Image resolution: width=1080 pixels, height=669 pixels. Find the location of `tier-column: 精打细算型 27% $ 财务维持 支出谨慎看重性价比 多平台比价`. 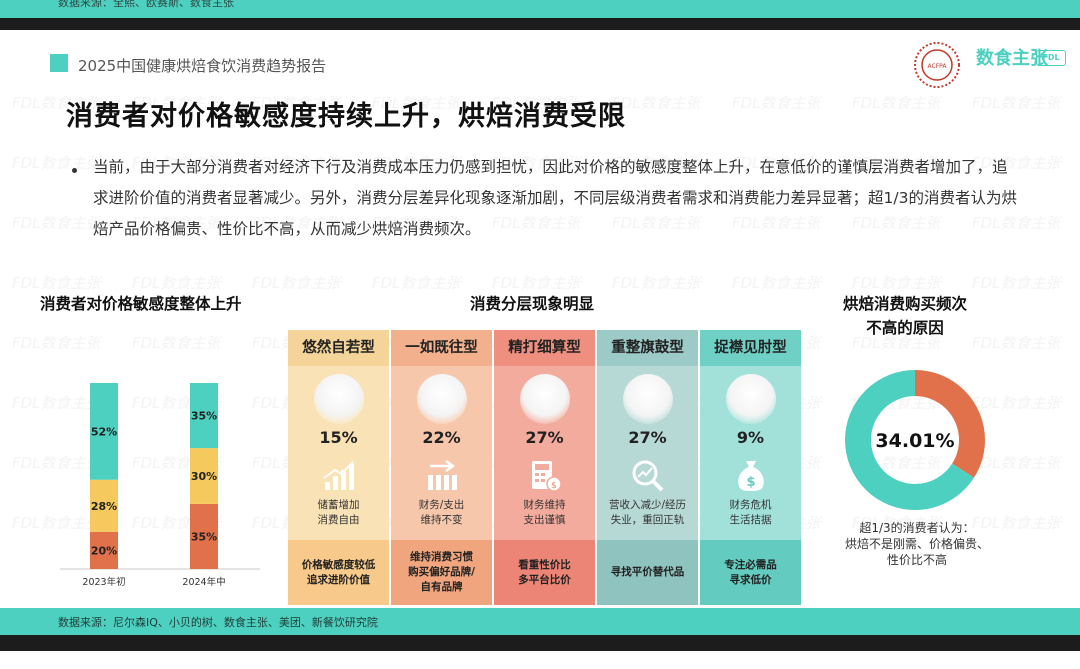

tier-column: 精打细算型 27% $ 财务维持 支出谨慎看重性价比 多平台比价 is located at coordinates (544, 467).